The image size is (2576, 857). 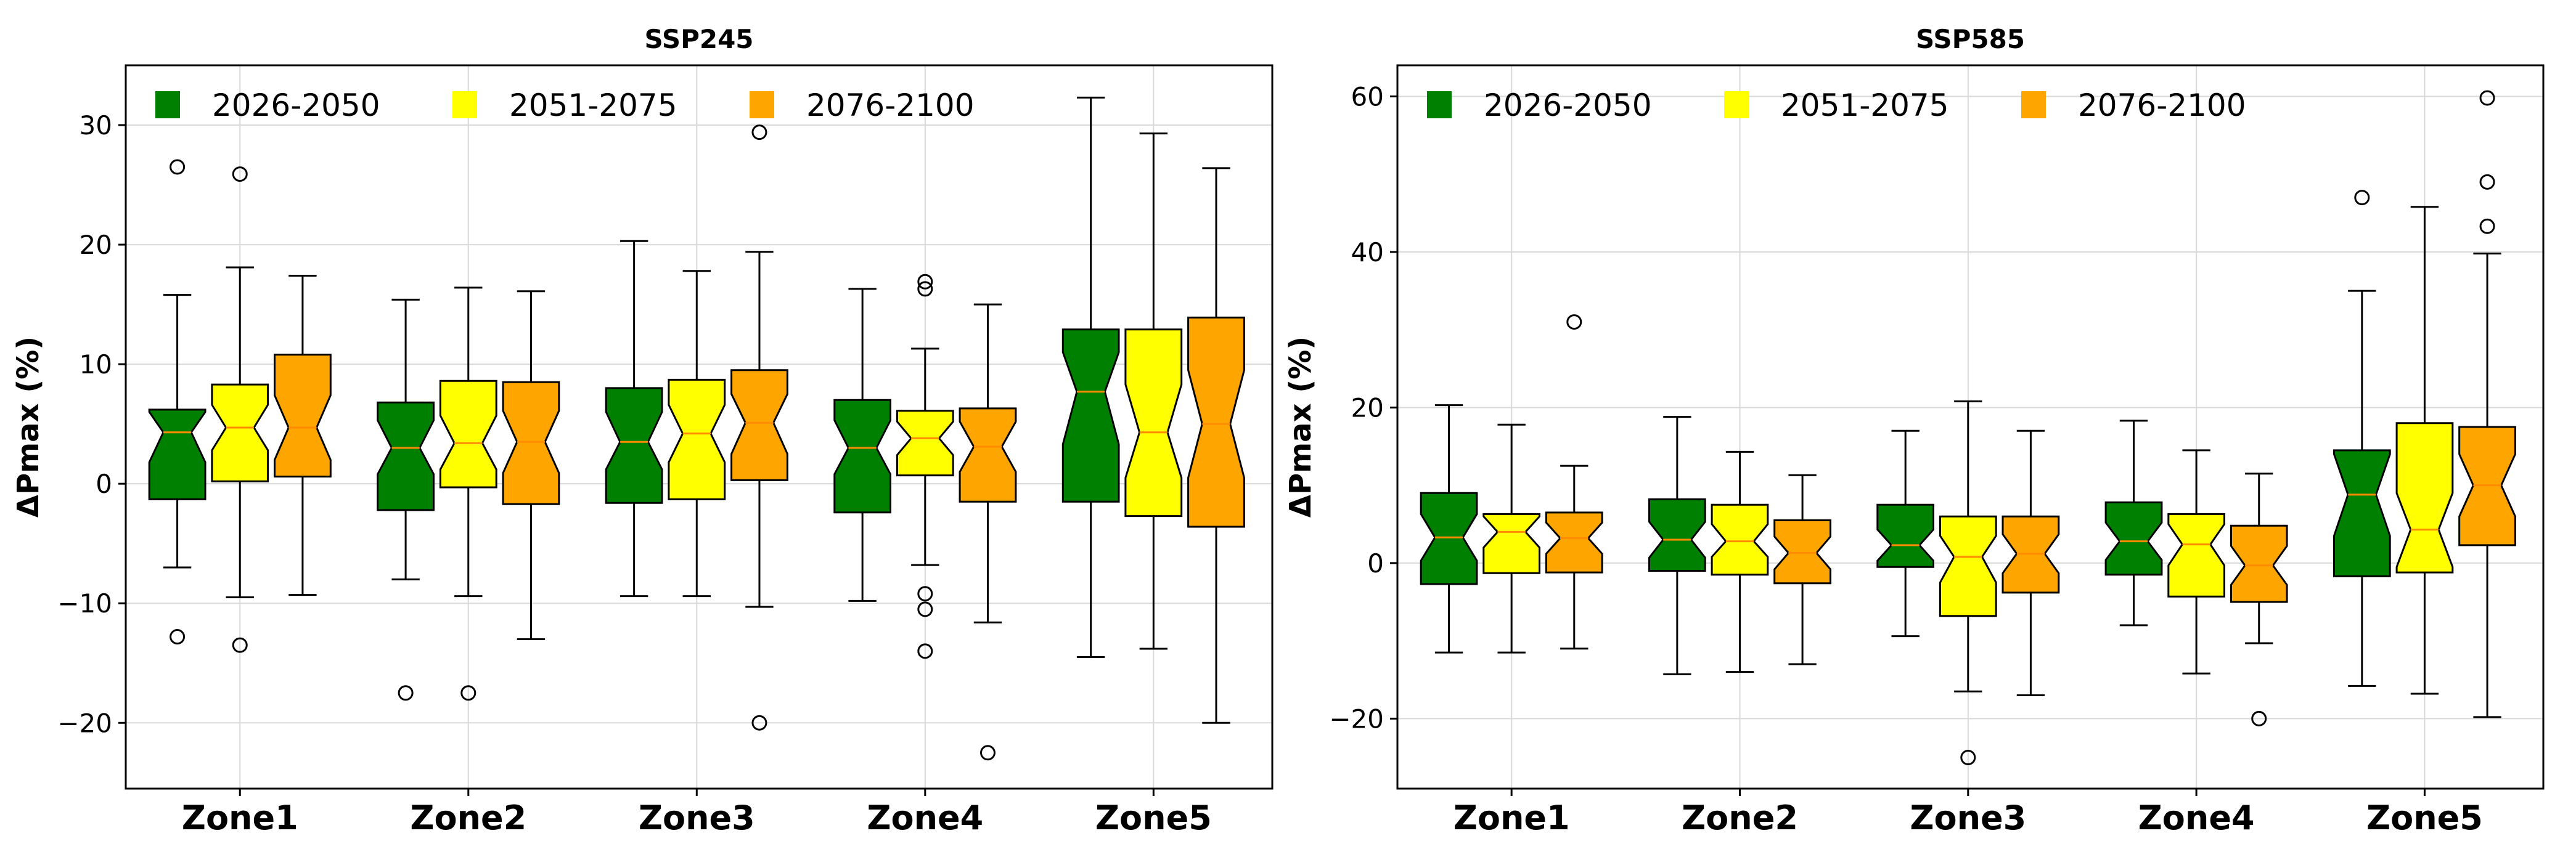 What do you see at coordinates (96, 125) in the screenshot?
I see `p0-ytick-label-5: 30` at bounding box center [96, 125].